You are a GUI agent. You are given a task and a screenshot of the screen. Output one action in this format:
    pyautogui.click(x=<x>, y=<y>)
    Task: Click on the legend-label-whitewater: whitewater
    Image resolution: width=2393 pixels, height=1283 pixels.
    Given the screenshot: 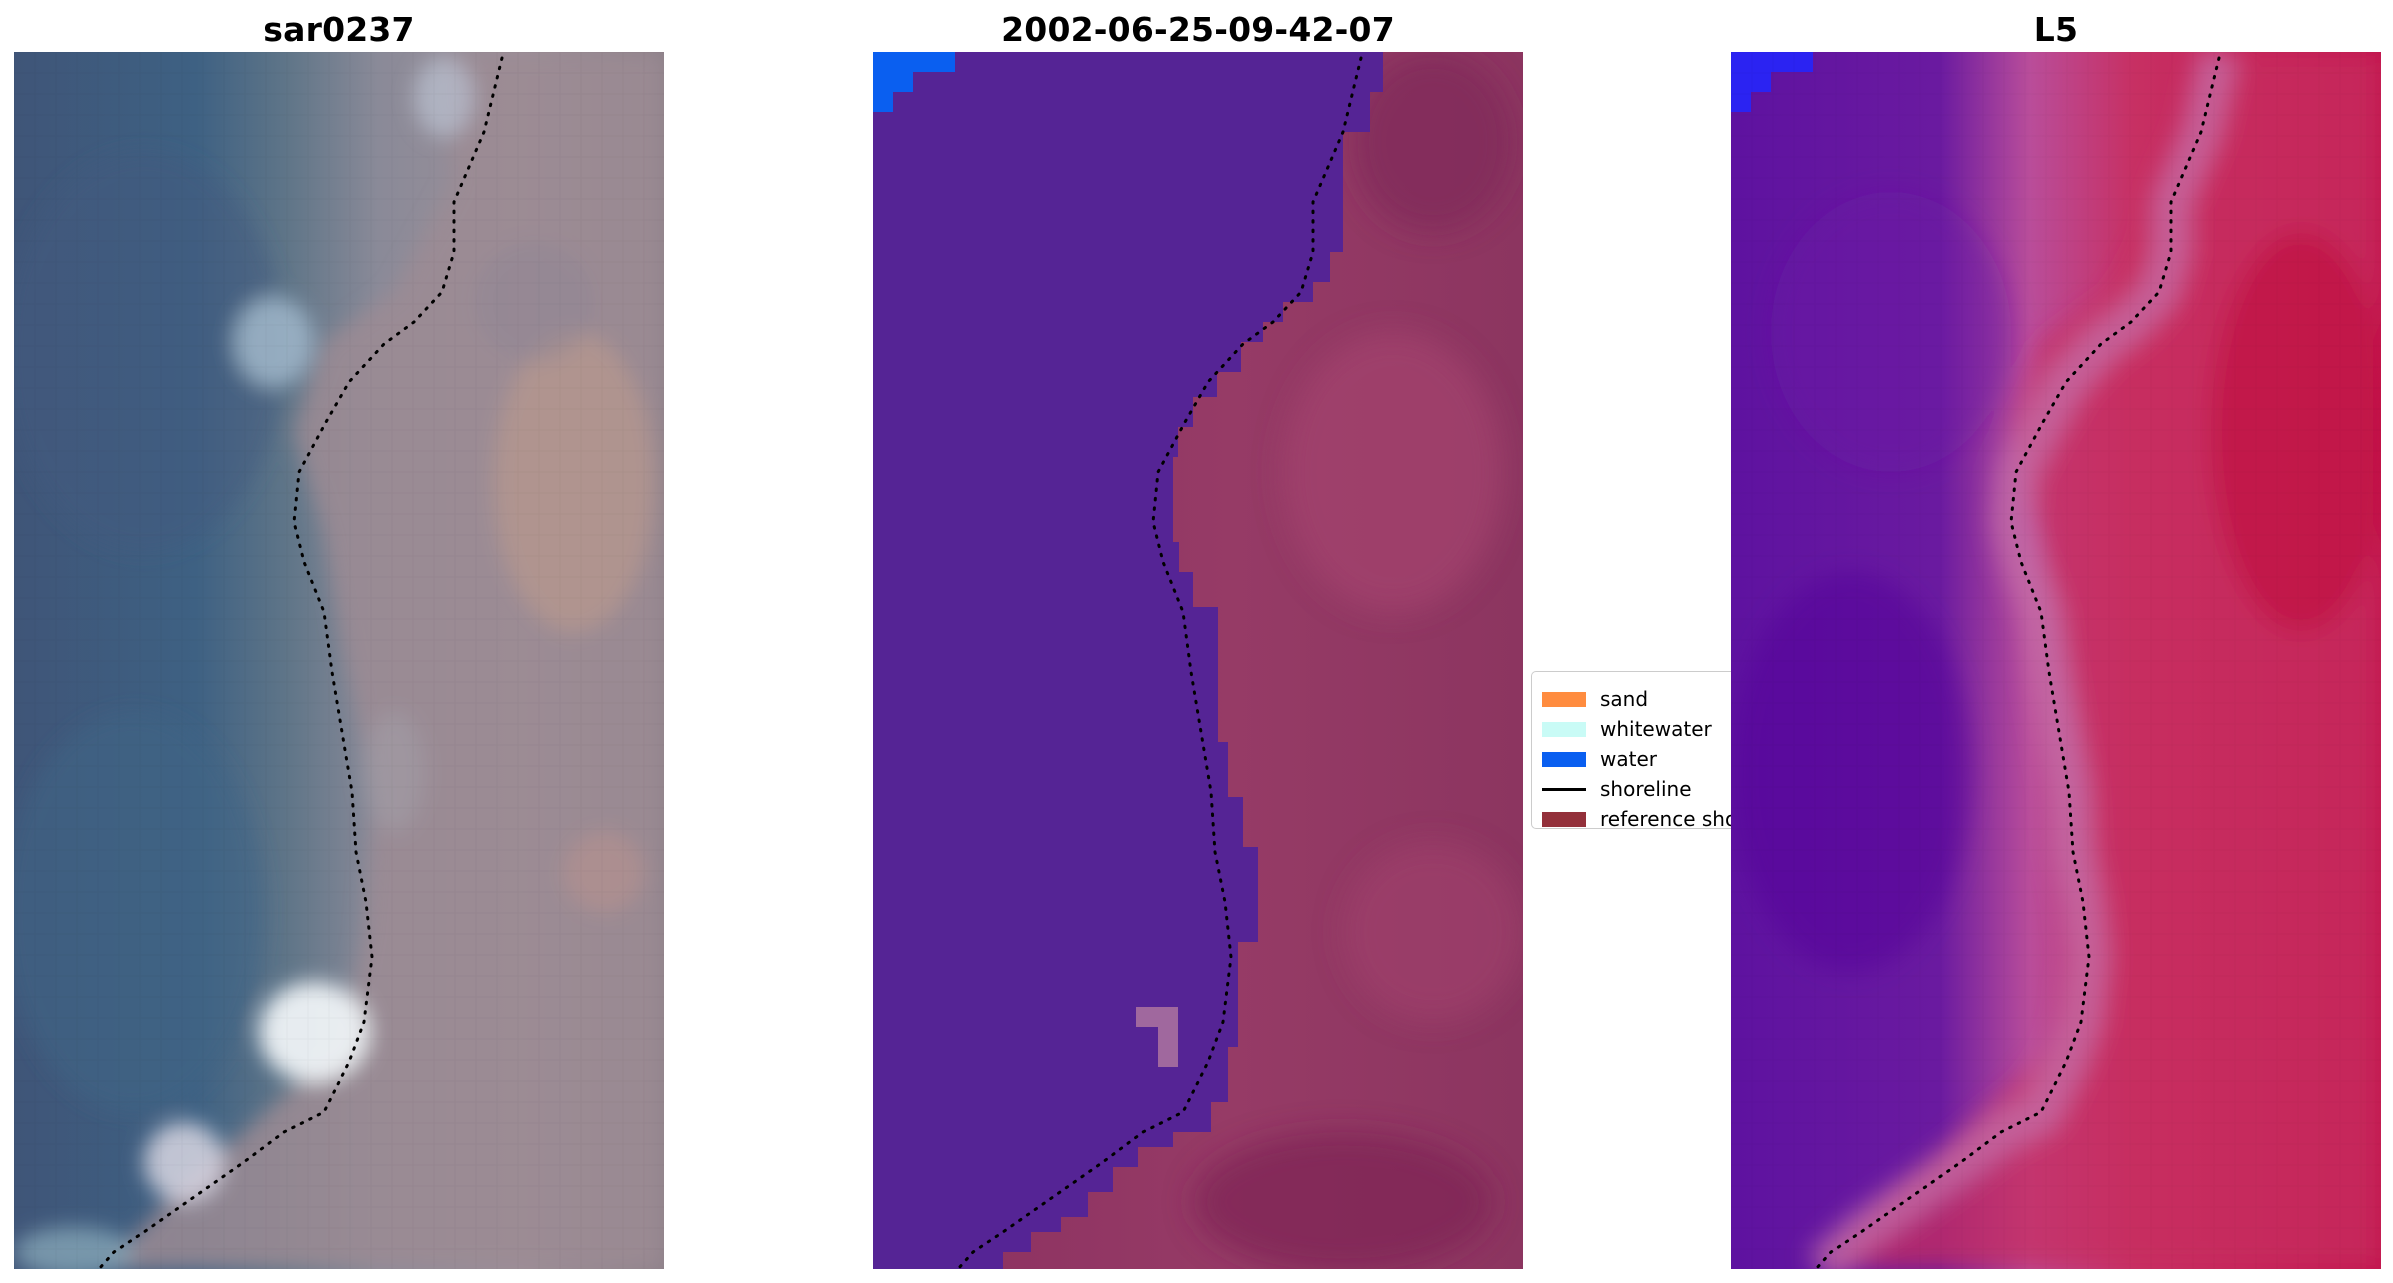 What is the action you would take?
    pyautogui.click(x=1656, y=729)
    